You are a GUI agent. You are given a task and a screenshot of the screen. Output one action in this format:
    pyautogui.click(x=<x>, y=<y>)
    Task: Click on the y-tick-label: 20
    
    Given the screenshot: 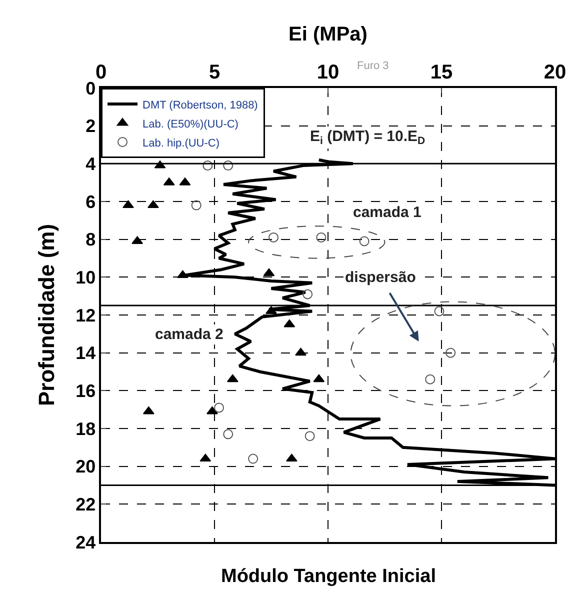 What is the action you would take?
    pyautogui.click(x=86, y=466)
    